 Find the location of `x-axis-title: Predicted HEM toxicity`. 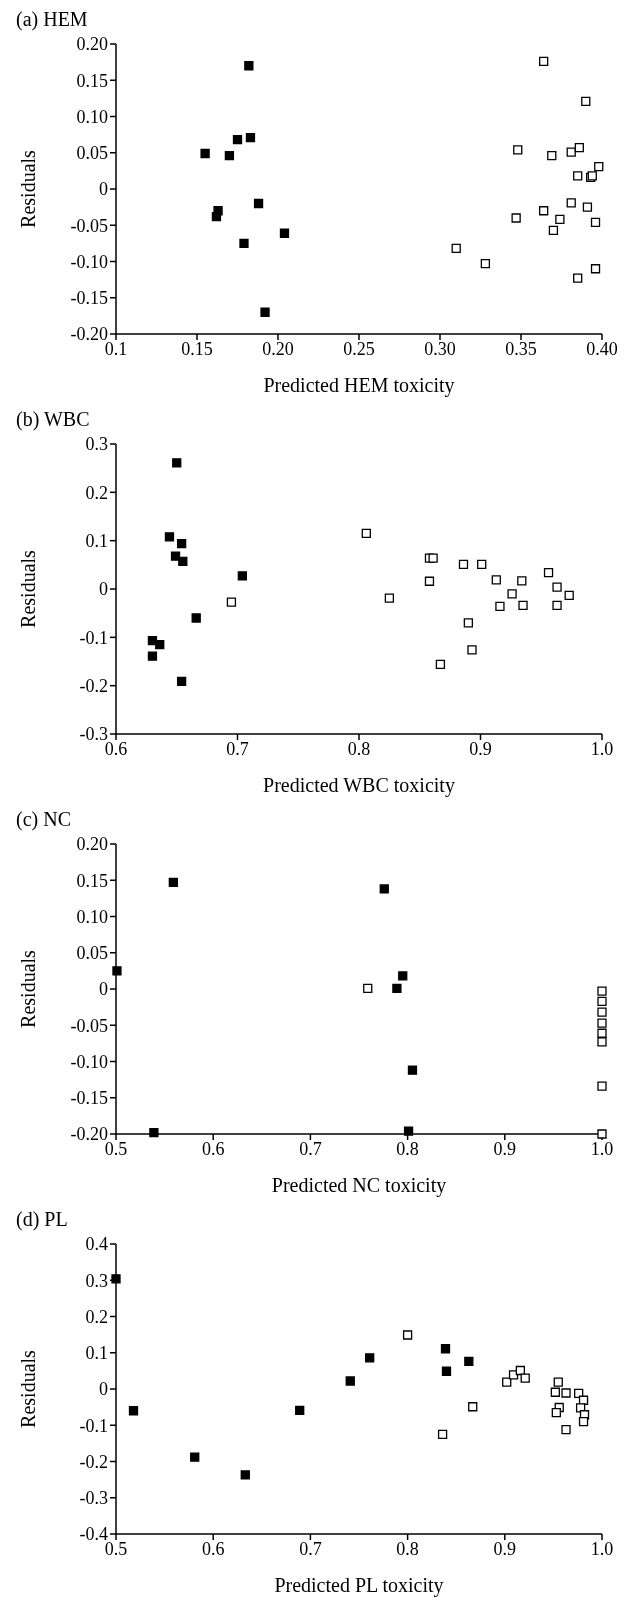

x-axis-title: Predicted HEM toxicity is located at coordinates (359, 385).